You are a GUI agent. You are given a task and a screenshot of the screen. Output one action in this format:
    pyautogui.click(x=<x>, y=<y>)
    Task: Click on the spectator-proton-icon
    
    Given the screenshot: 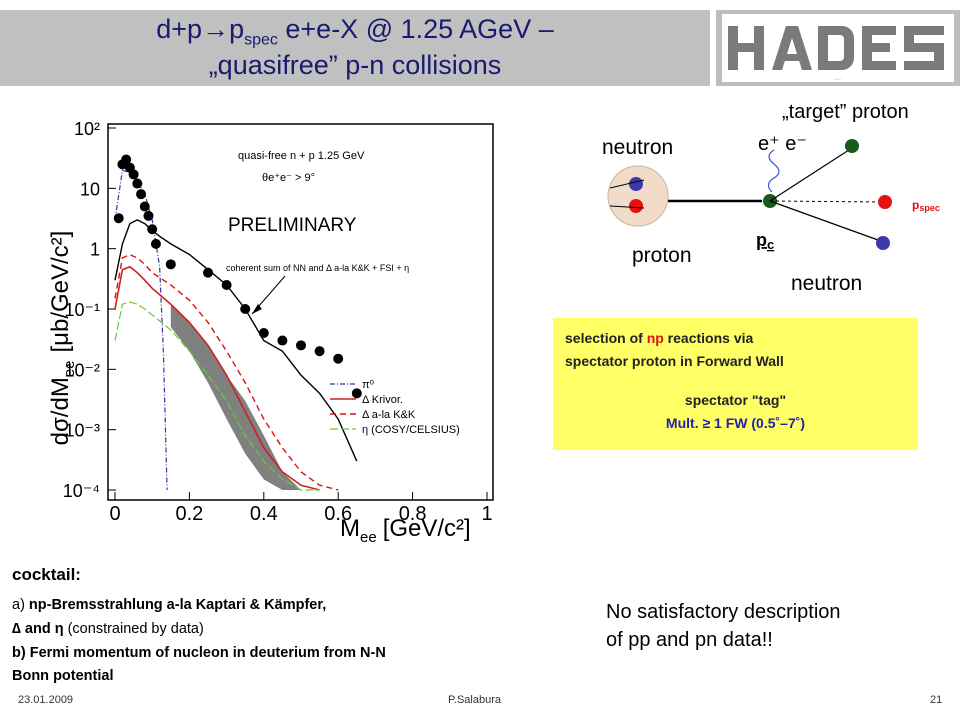 What is the action you would take?
    pyautogui.click(x=885, y=202)
    